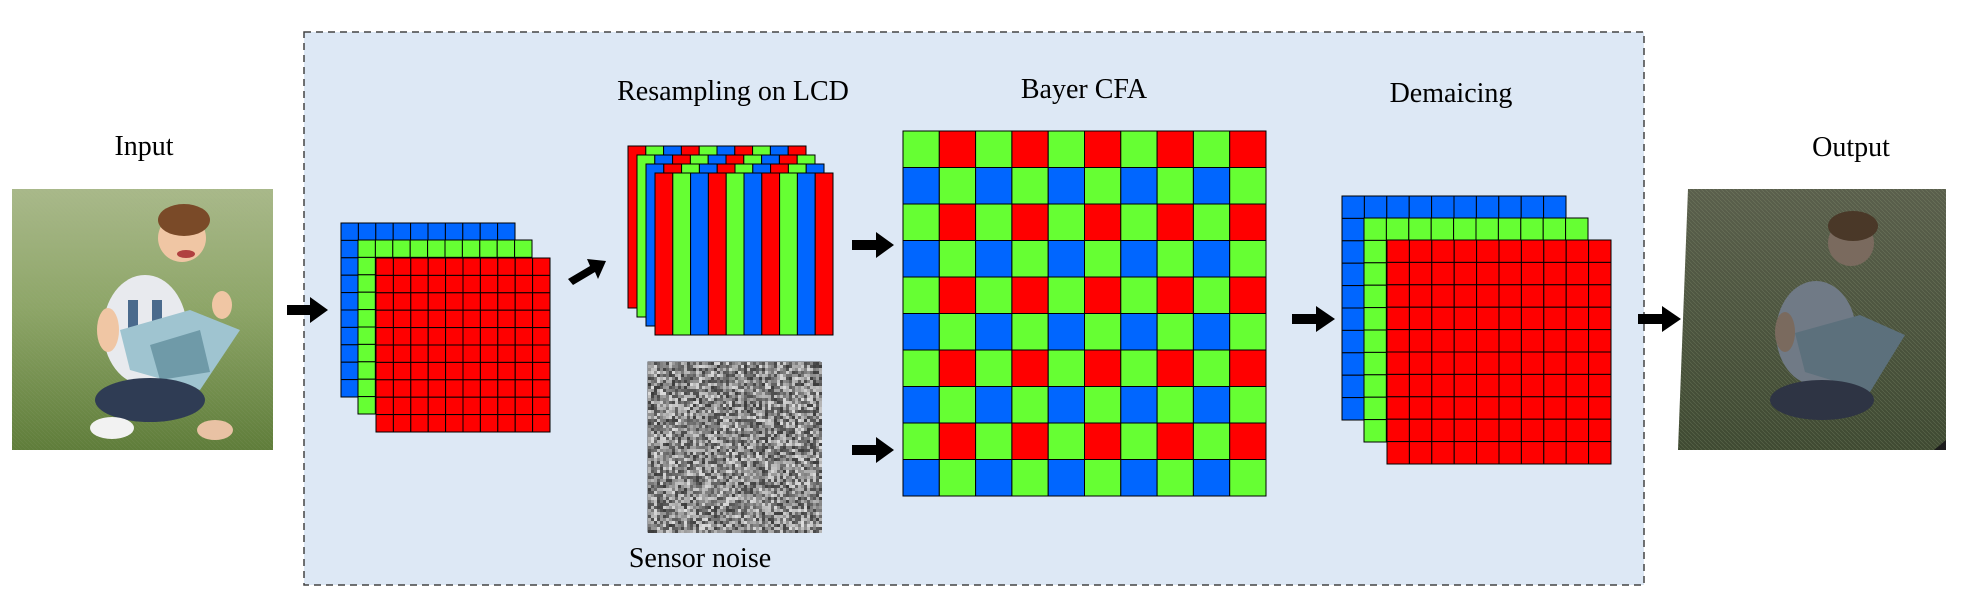  What do you see at coordinates (873, 245) in the screenshot?
I see `arrow-lcd-to-bayer` at bounding box center [873, 245].